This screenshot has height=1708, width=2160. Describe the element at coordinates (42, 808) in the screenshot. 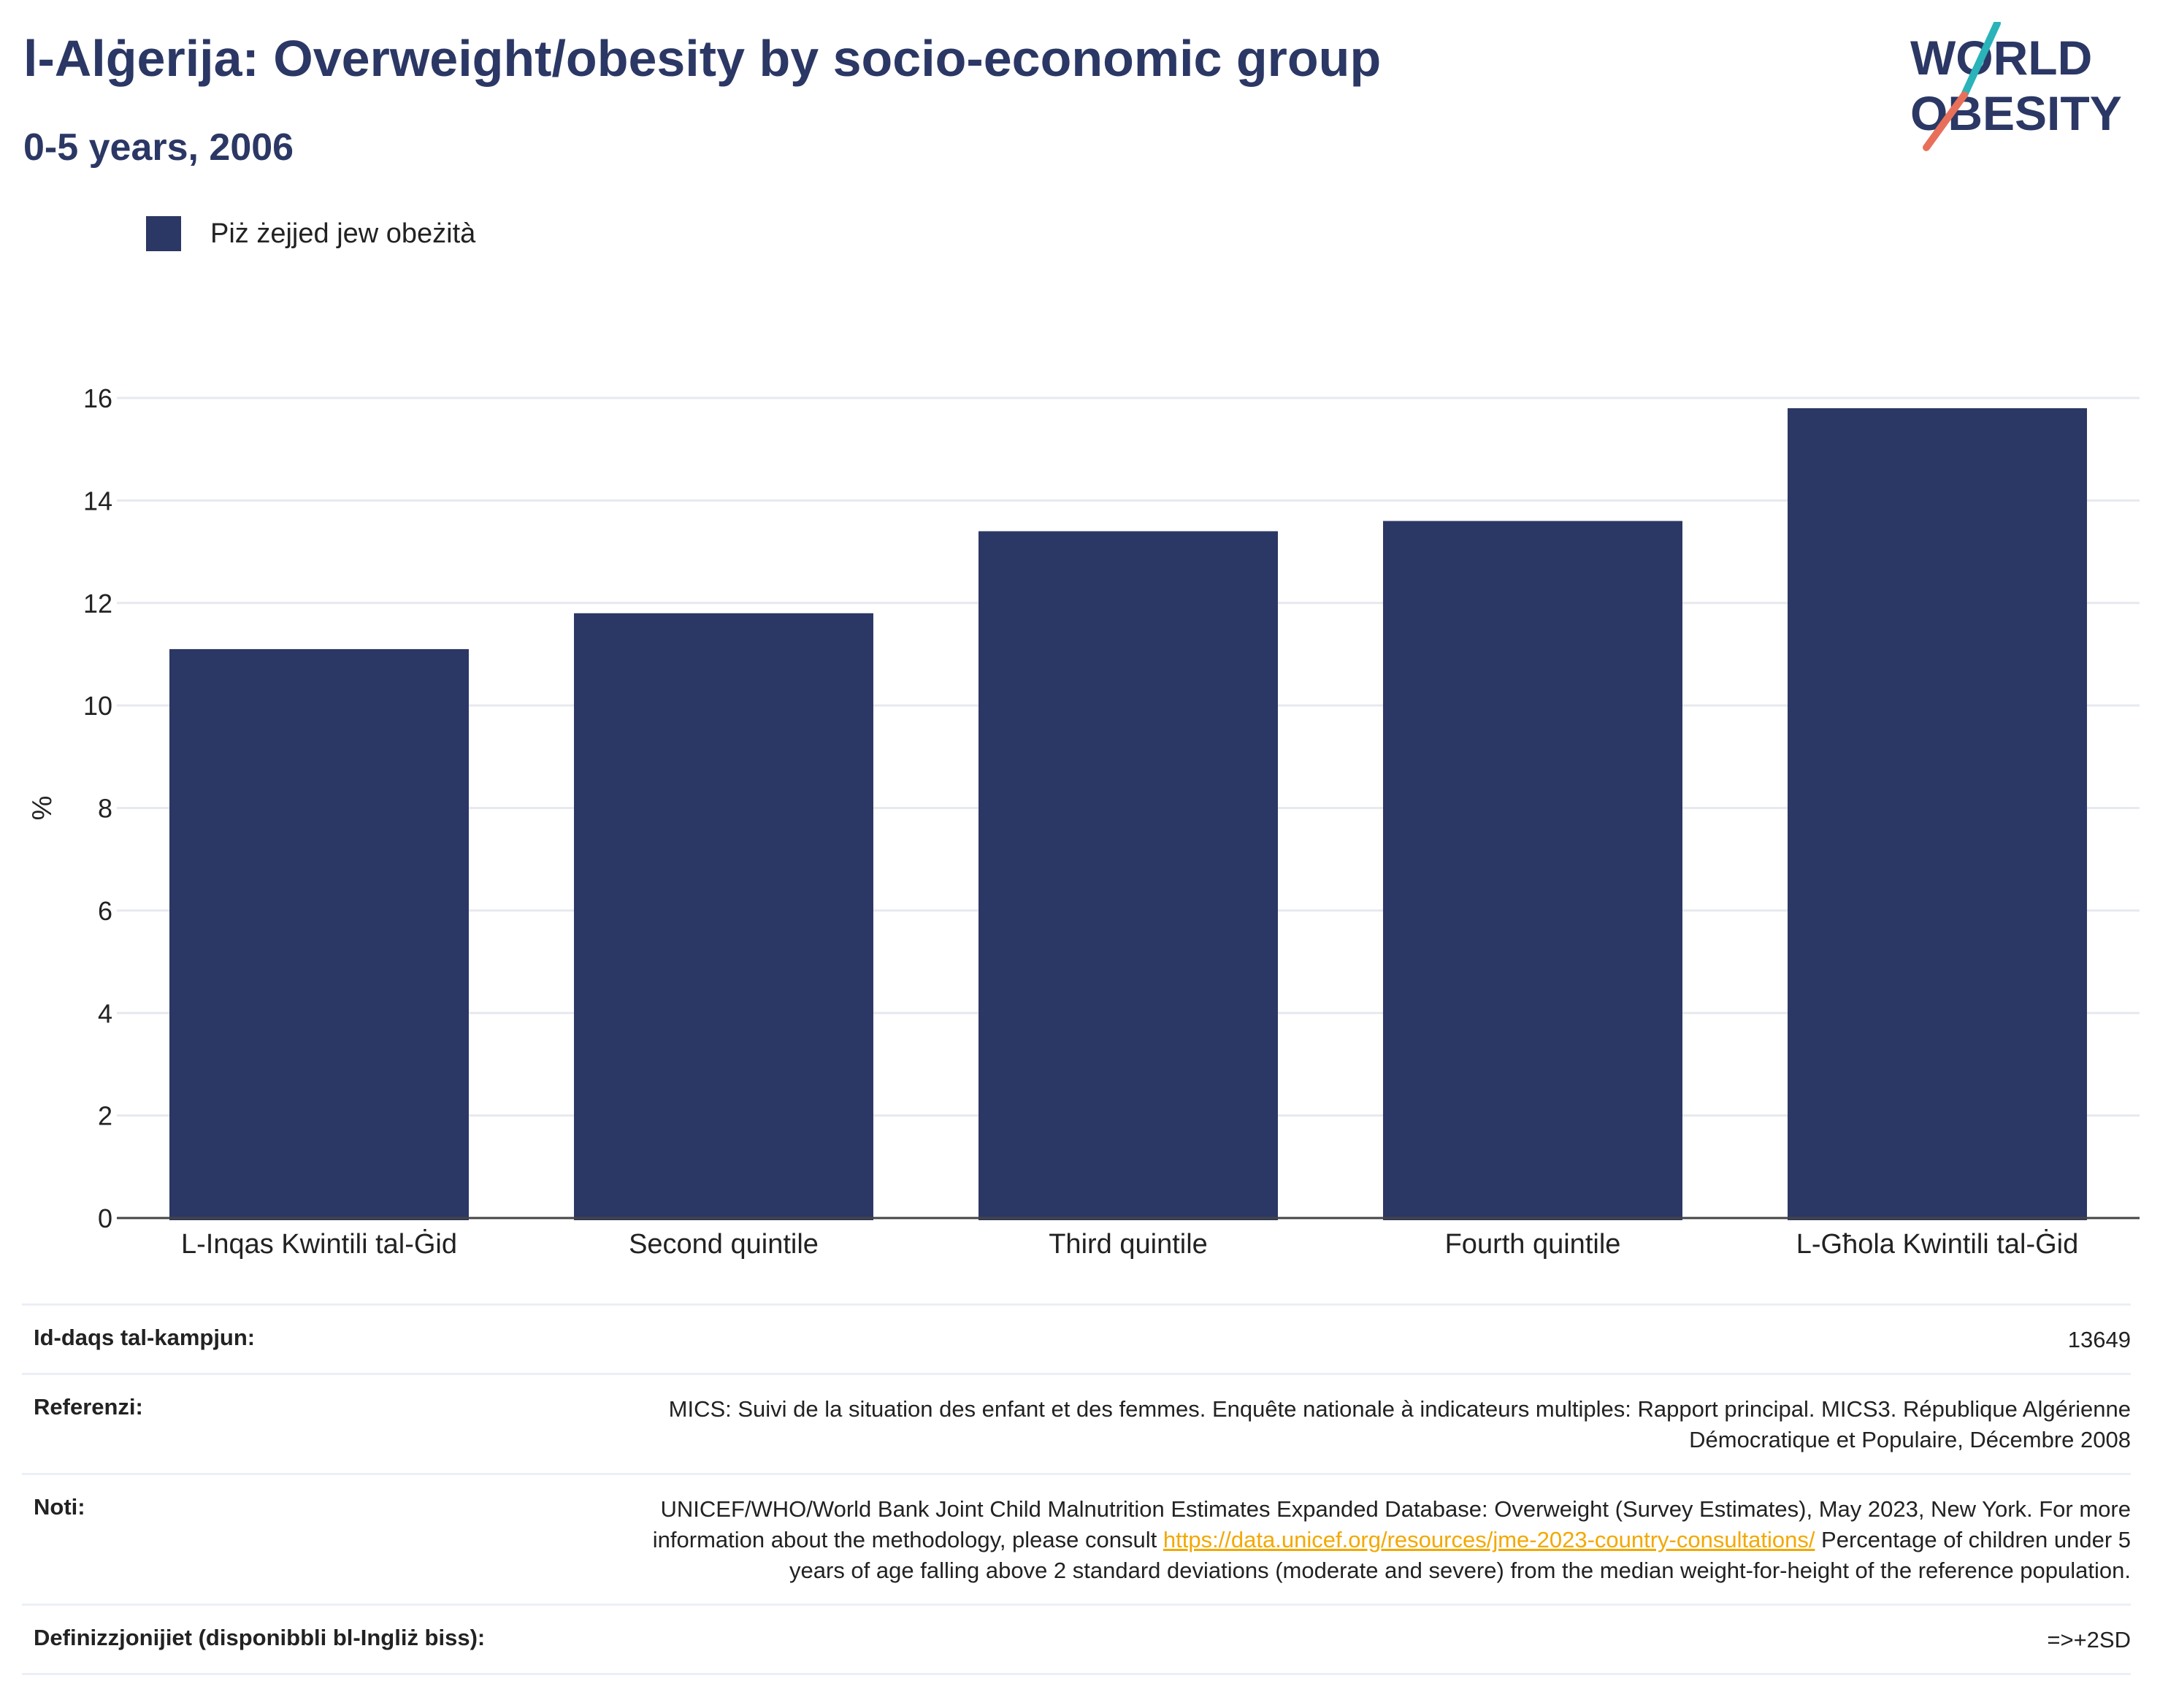

I see `y-axis-label: %` at that location.